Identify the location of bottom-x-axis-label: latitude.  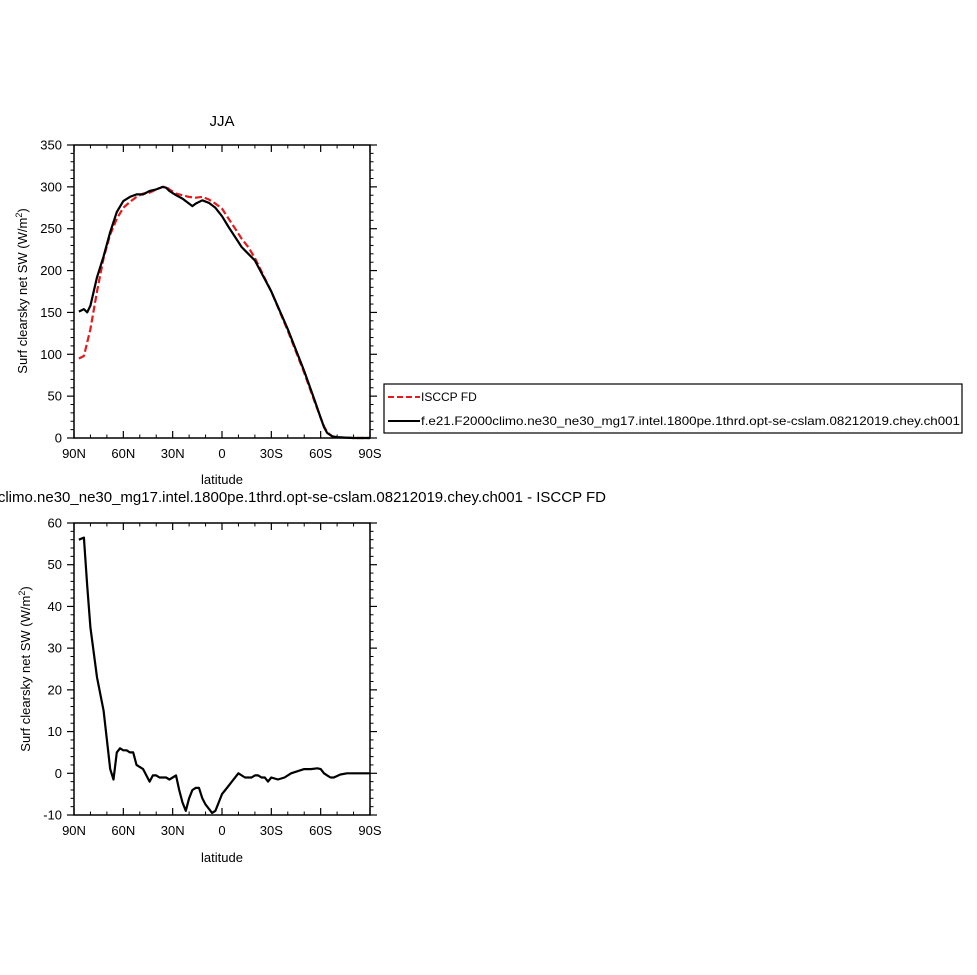
(222, 857).